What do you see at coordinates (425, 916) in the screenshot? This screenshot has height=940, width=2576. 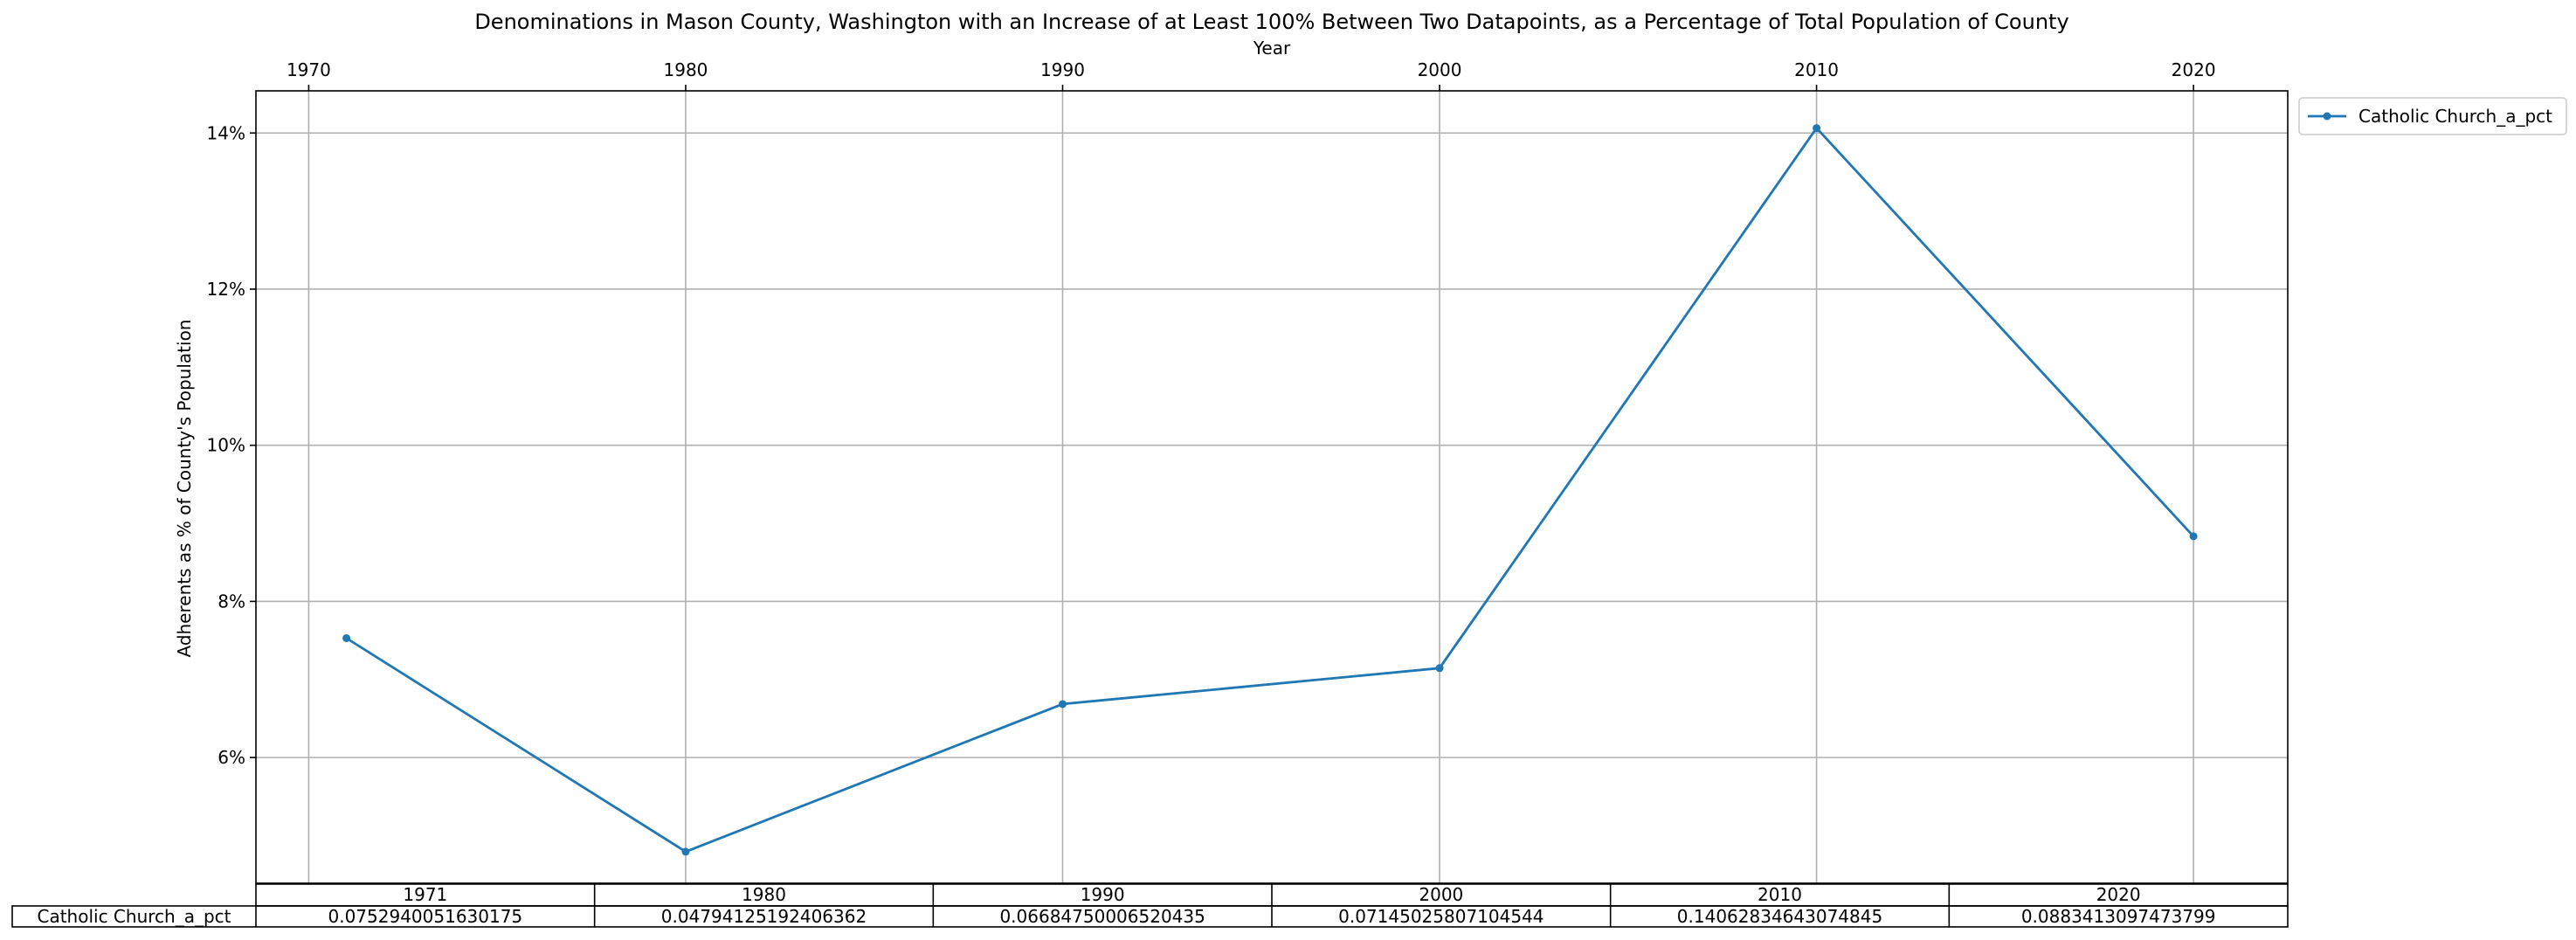 I see `table-cell: 0.0752940051630175` at bounding box center [425, 916].